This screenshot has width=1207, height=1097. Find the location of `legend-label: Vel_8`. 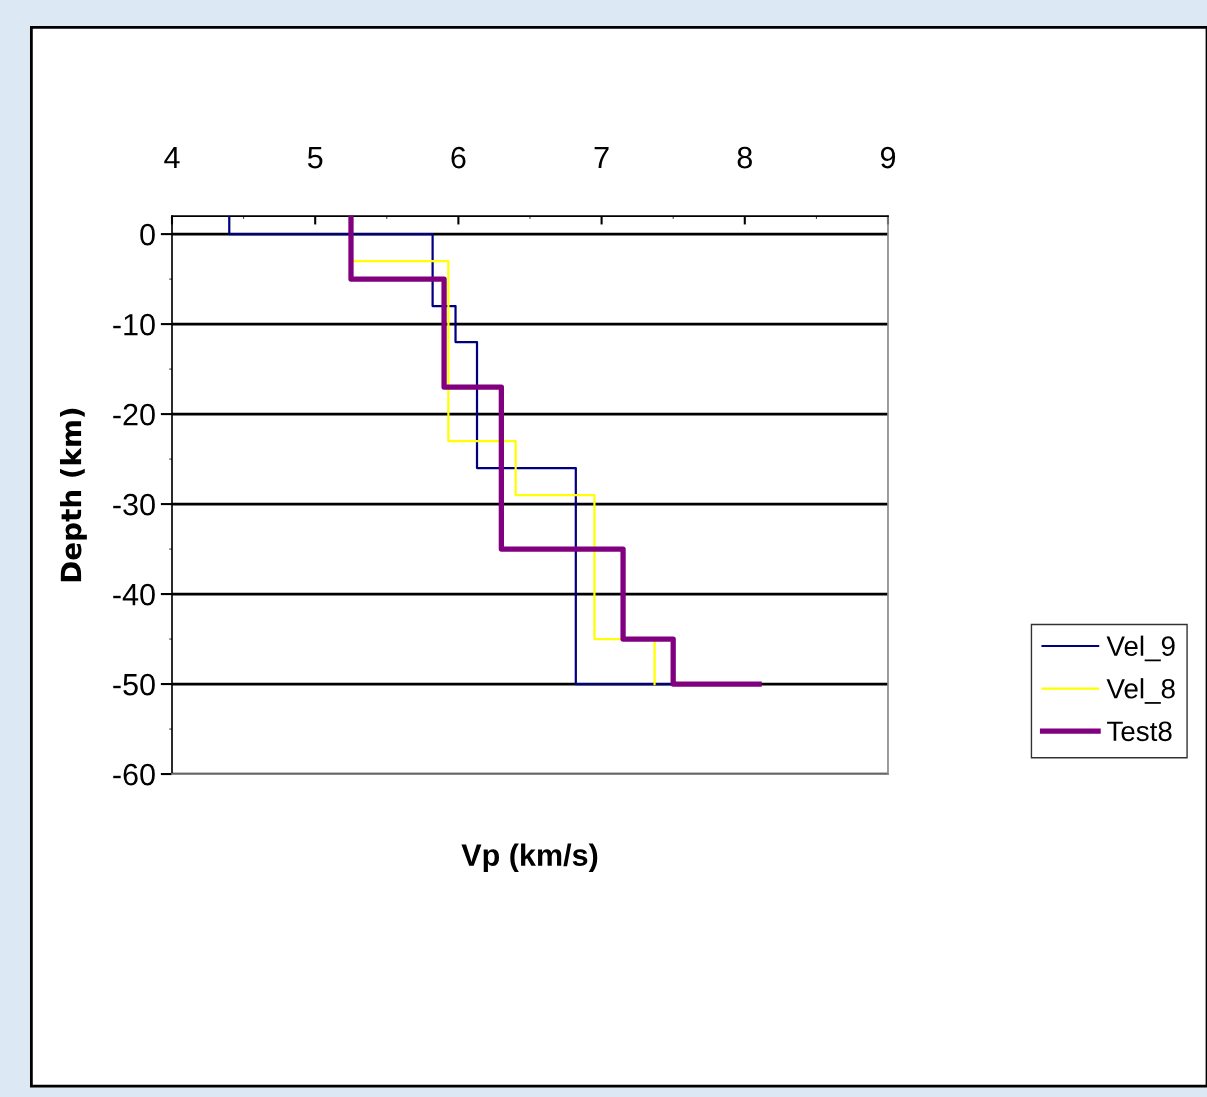

legend-label: Vel_8 is located at coordinates (1140, 691).